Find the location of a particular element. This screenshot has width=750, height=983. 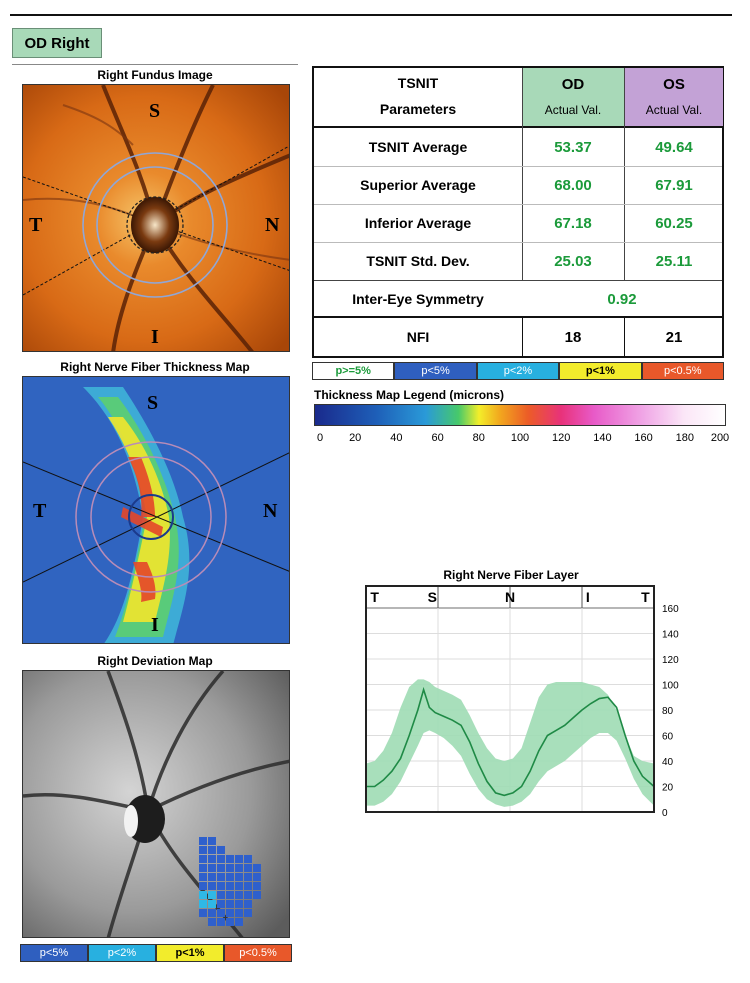

param-row-label: Superior Average is located at coordinates (418, 185).